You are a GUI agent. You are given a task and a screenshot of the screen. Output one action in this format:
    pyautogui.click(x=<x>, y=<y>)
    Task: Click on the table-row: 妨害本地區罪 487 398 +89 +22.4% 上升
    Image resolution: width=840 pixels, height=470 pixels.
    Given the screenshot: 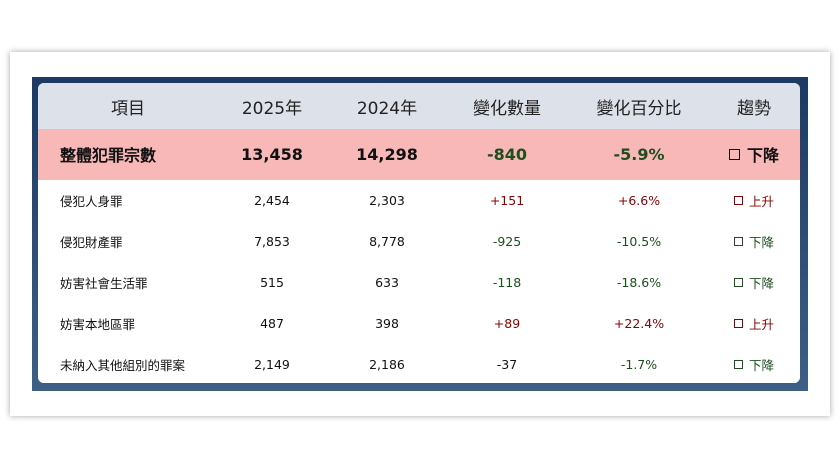 What is the action you would take?
    pyautogui.click(x=419, y=324)
    